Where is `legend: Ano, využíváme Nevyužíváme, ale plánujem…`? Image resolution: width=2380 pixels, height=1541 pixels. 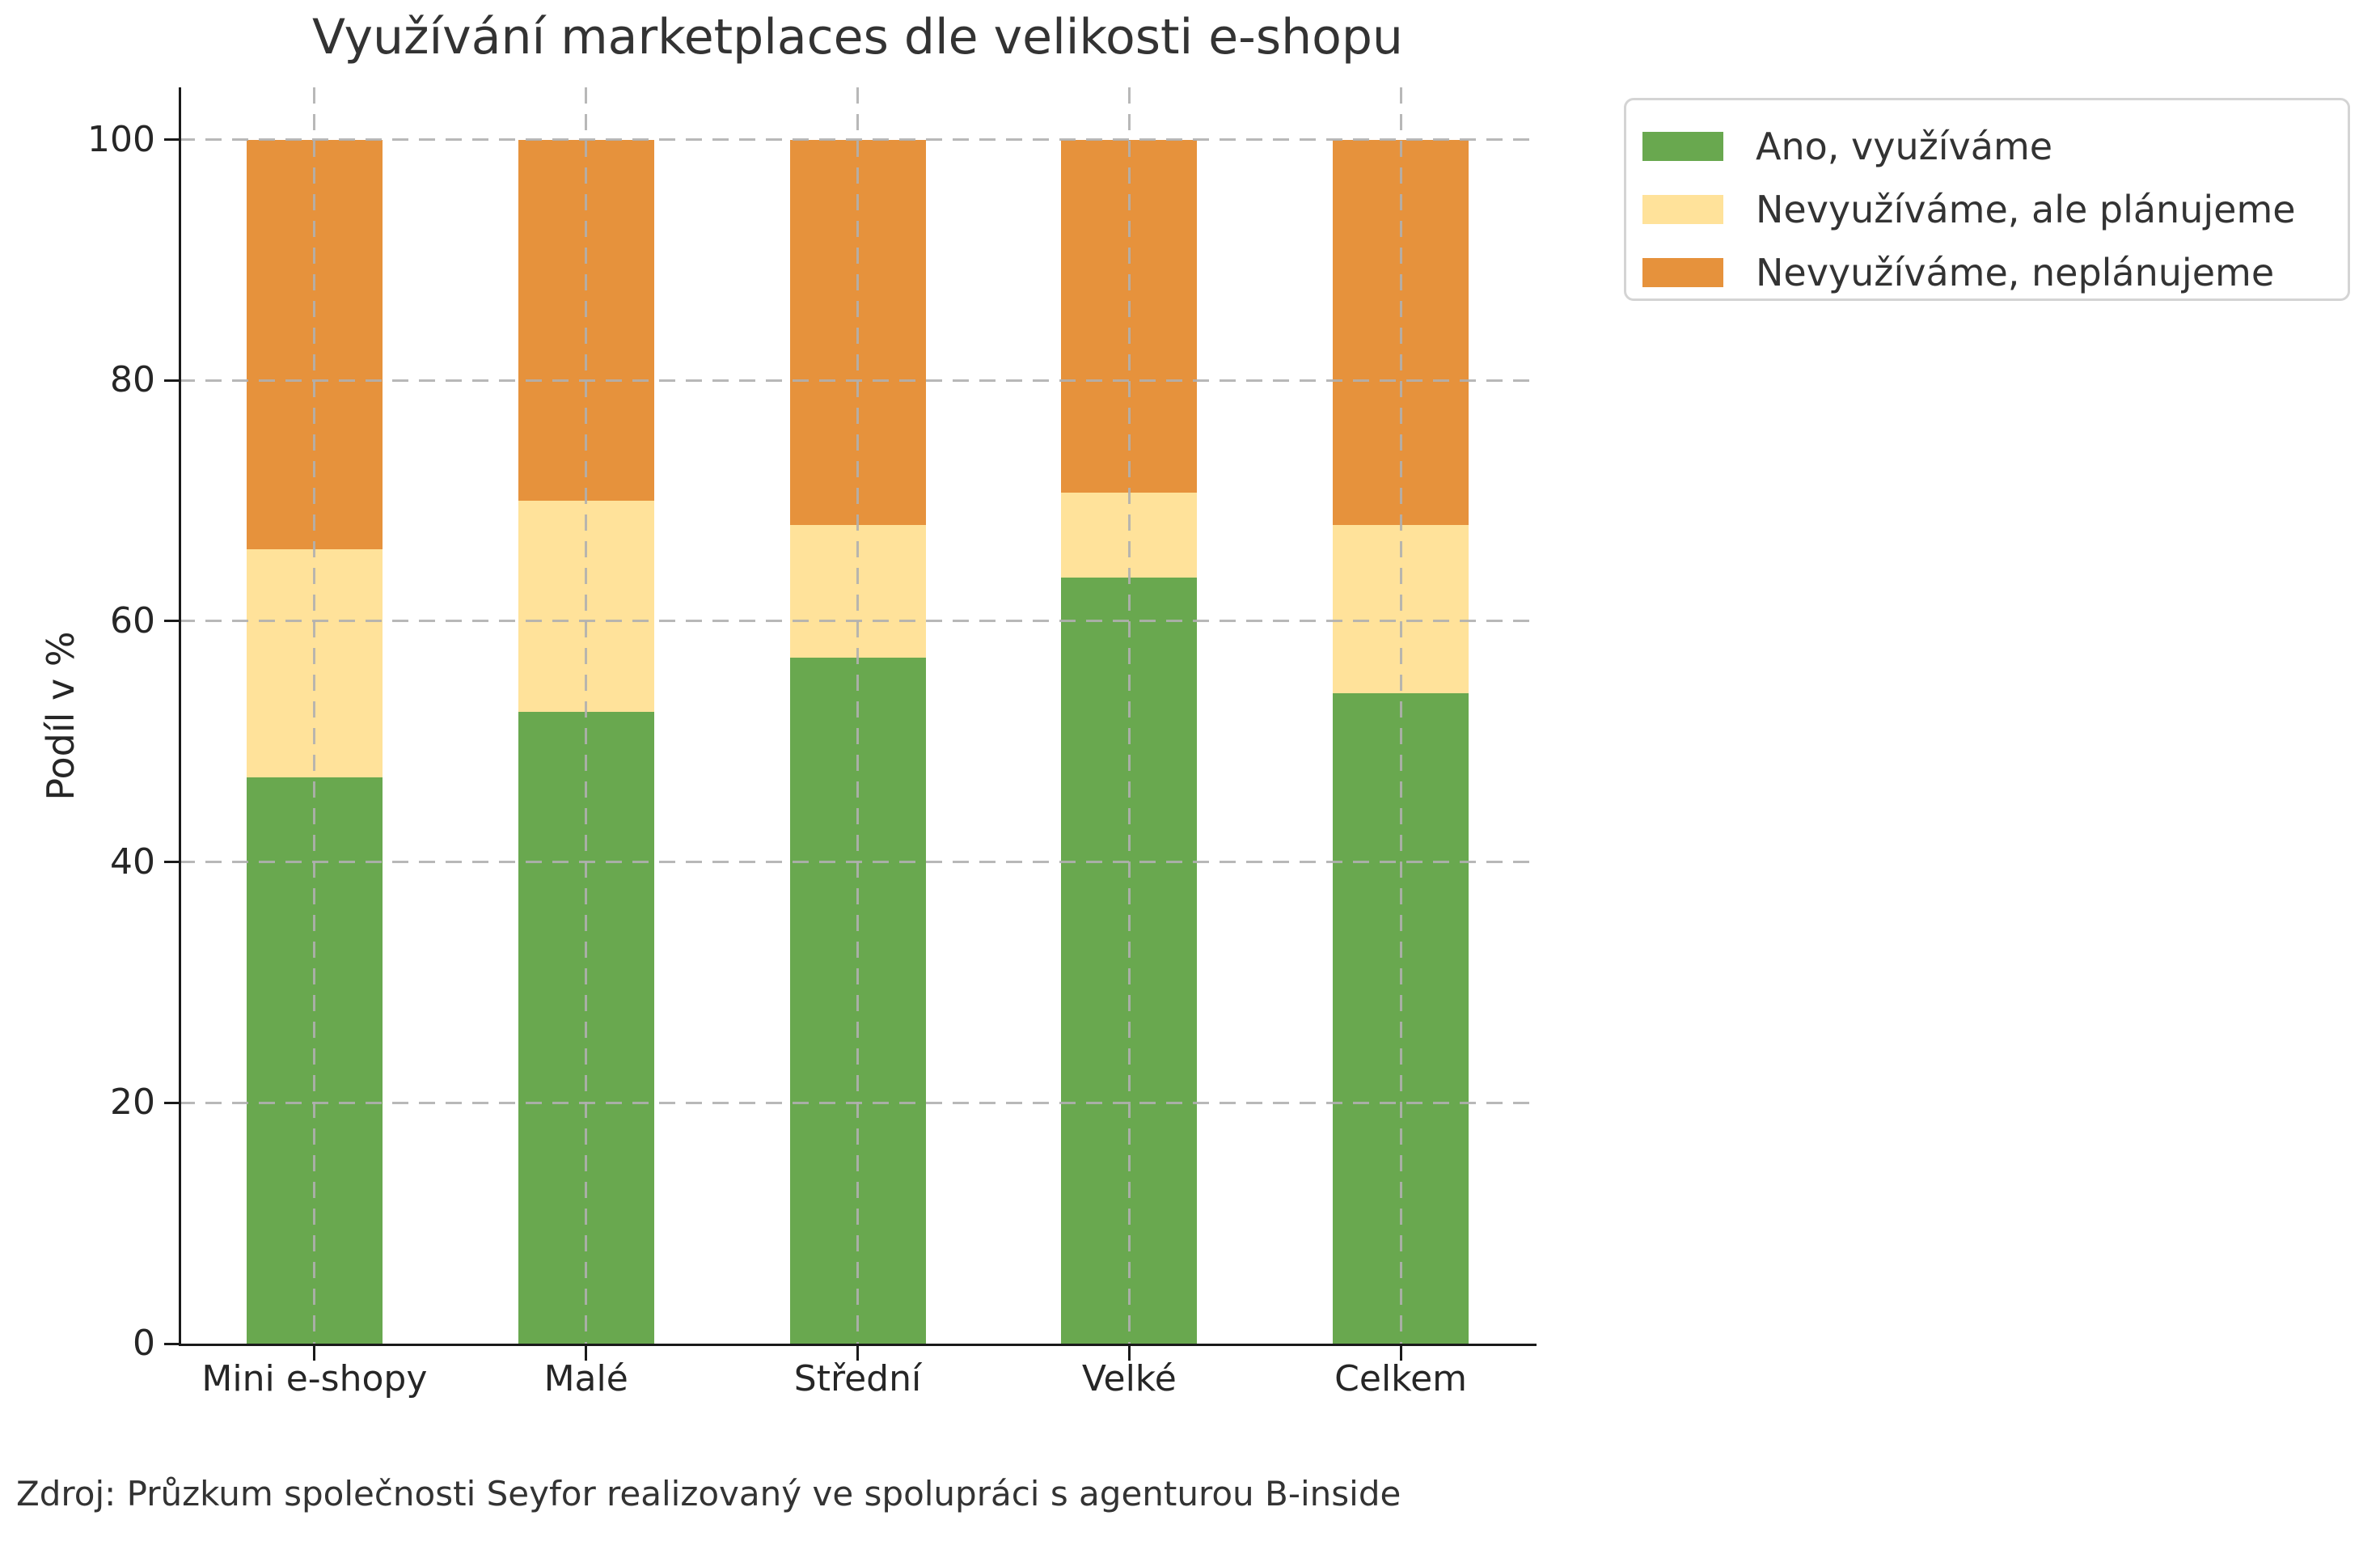
legend: Ano, využíváme Nevyužíváme, ale plánujem… is located at coordinates (1987, 199).